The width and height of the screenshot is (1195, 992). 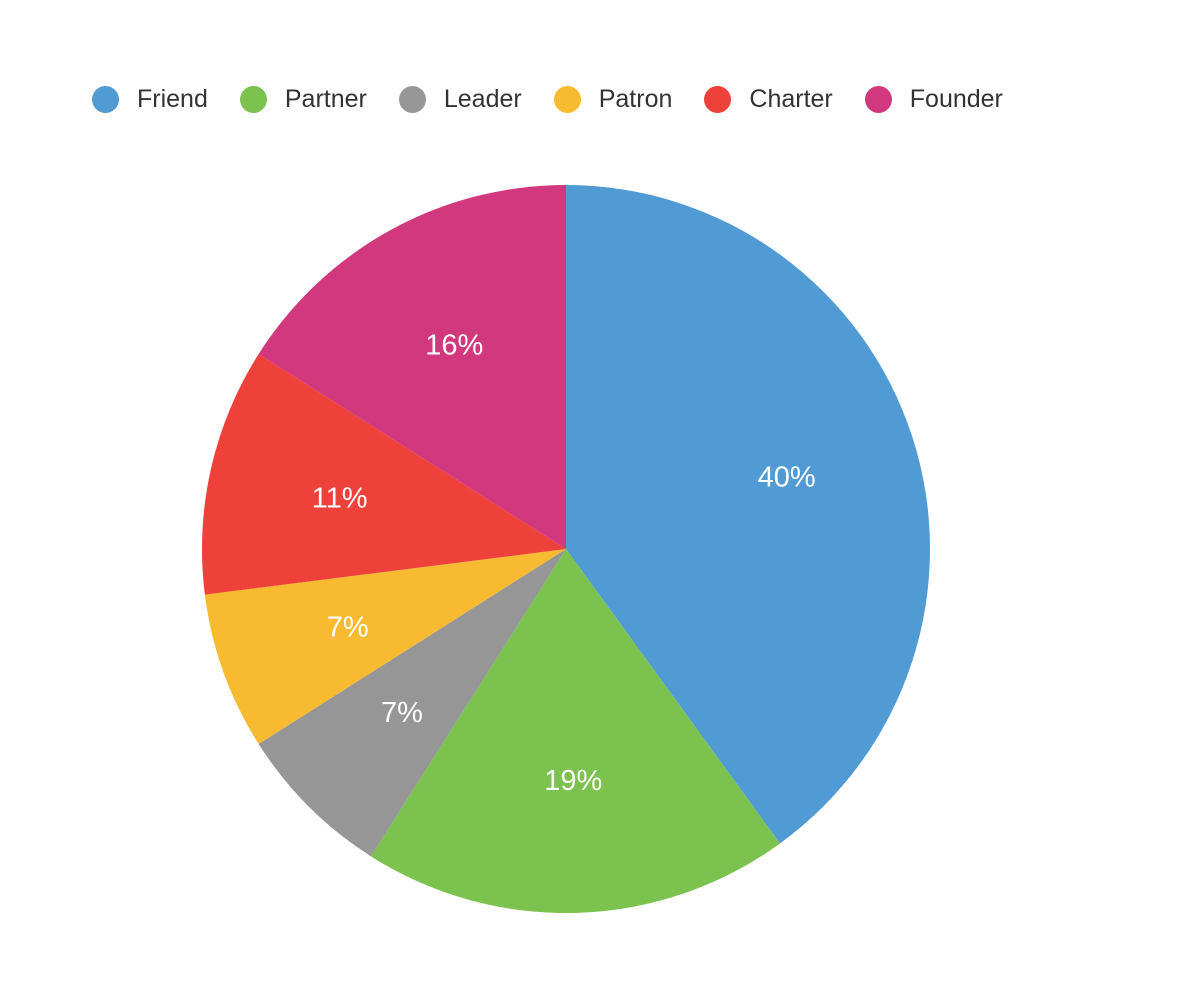 What do you see at coordinates (412, 99) in the screenshot?
I see `legend-swatch-leader` at bounding box center [412, 99].